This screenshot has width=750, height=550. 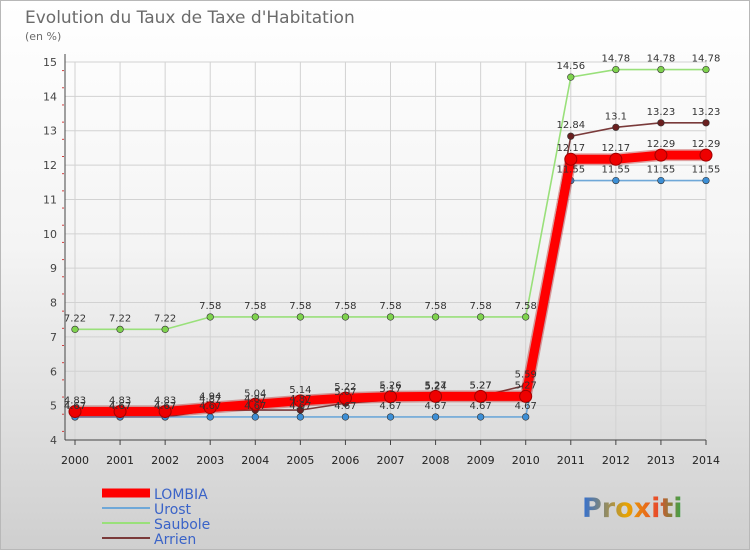 What do you see at coordinates (190, 18) in the screenshot?
I see `chart-title: Evolution du Taux de Taxe d'Habitation` at bounding box center [190, 18].